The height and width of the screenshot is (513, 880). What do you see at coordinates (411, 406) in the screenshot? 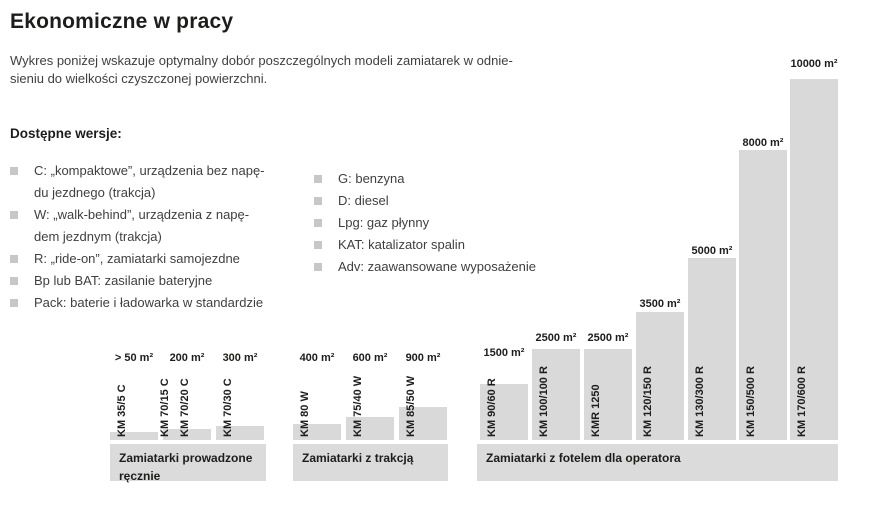
I see `bar-model-label: KM 85/50 W` at bounding box center [411, 406].